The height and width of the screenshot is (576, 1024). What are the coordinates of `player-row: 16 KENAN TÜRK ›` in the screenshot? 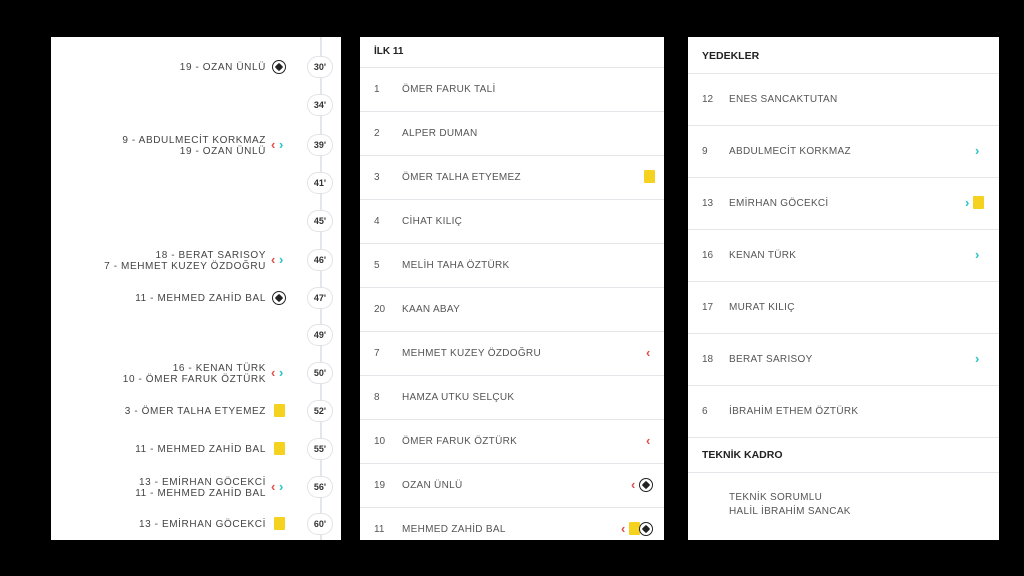 It's located at (843, 256).